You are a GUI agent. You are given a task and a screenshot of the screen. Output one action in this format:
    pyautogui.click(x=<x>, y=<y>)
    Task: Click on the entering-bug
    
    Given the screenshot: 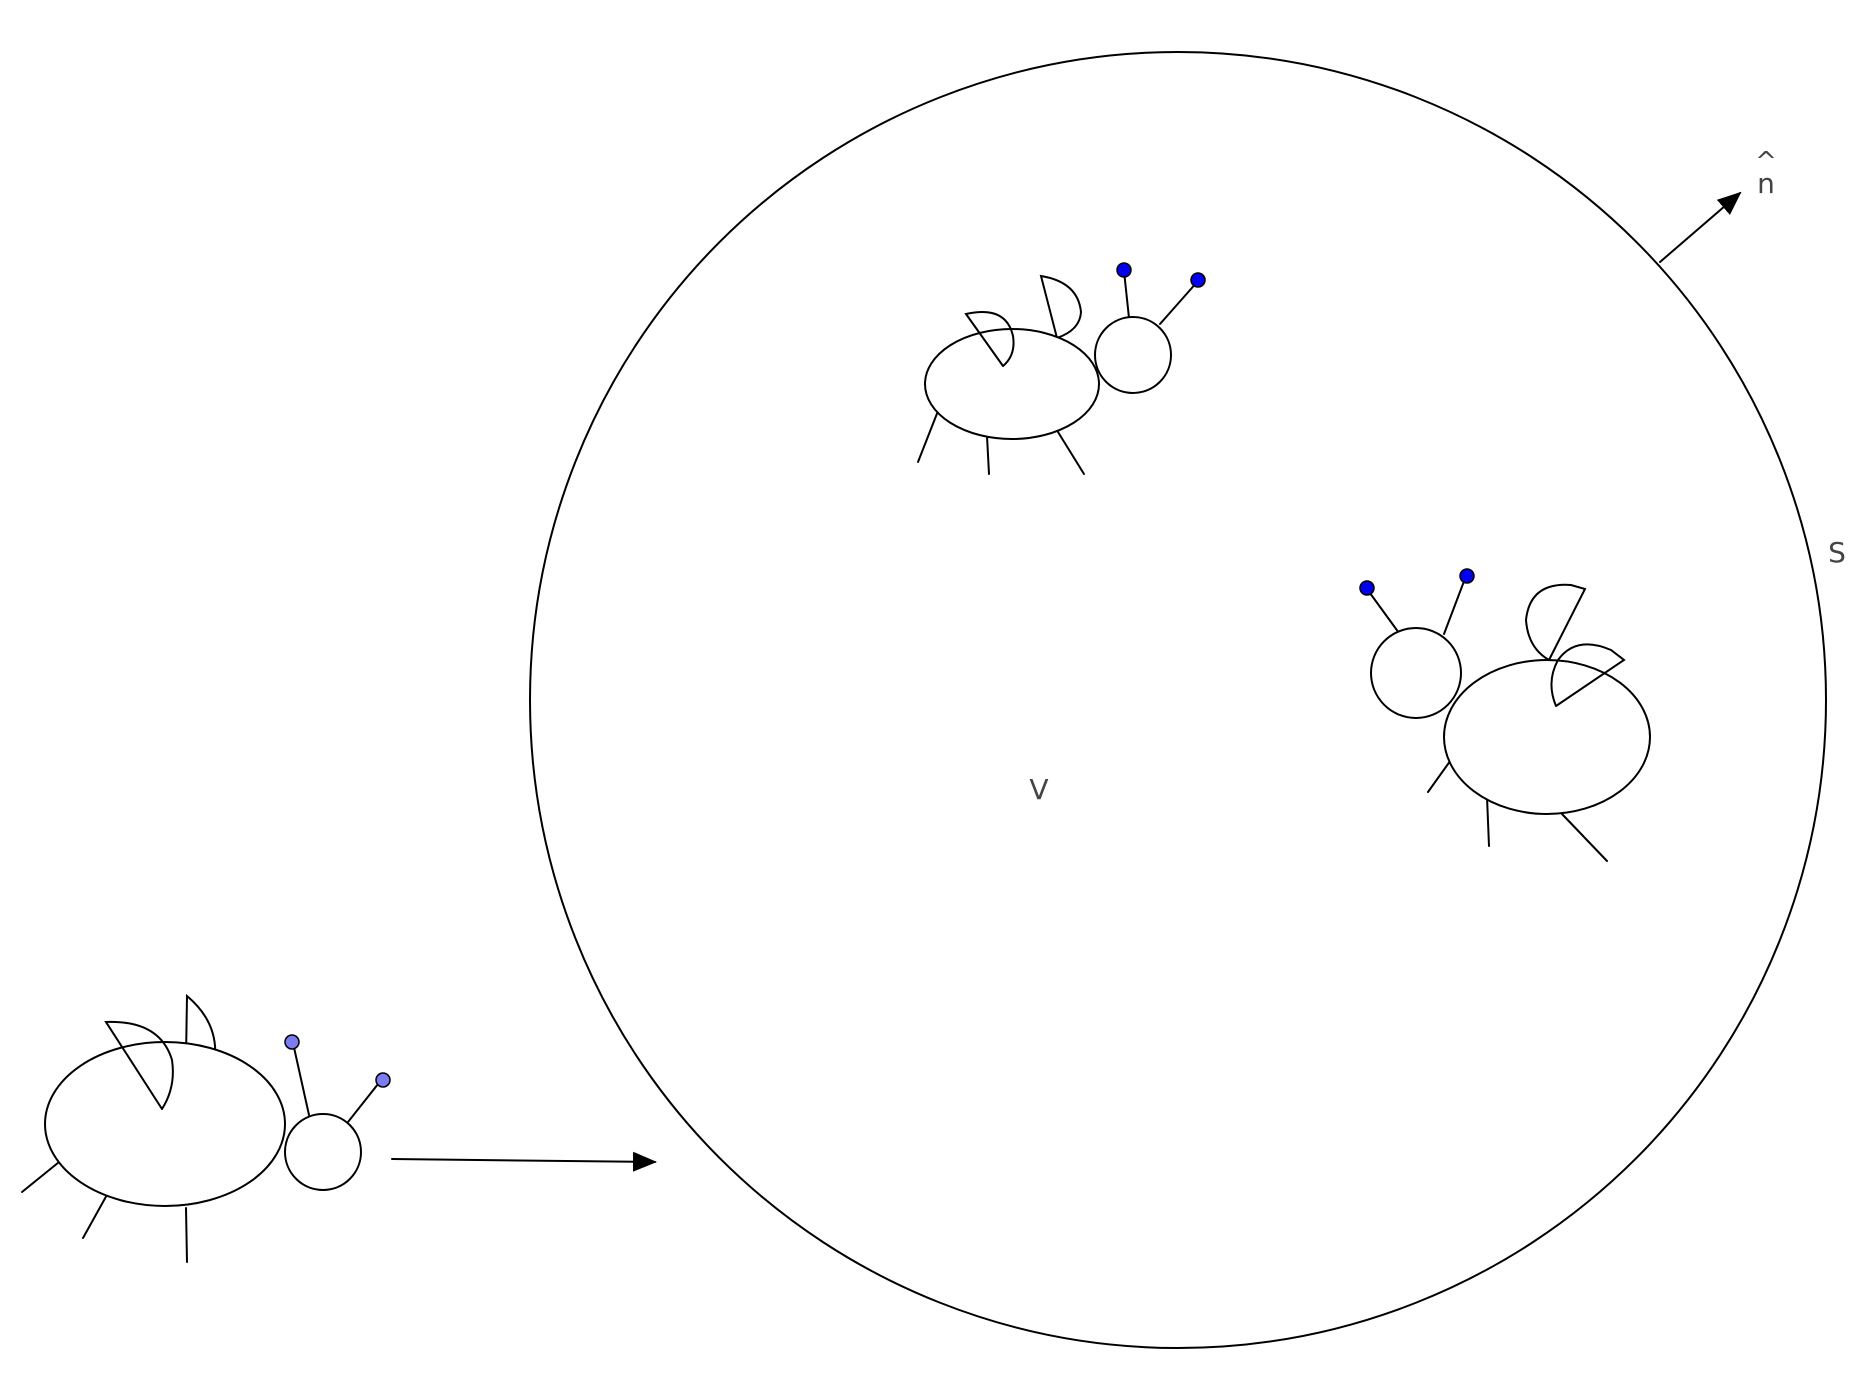 What is the action you would take?
    pyautogui.click(x=206, y=1128)
    